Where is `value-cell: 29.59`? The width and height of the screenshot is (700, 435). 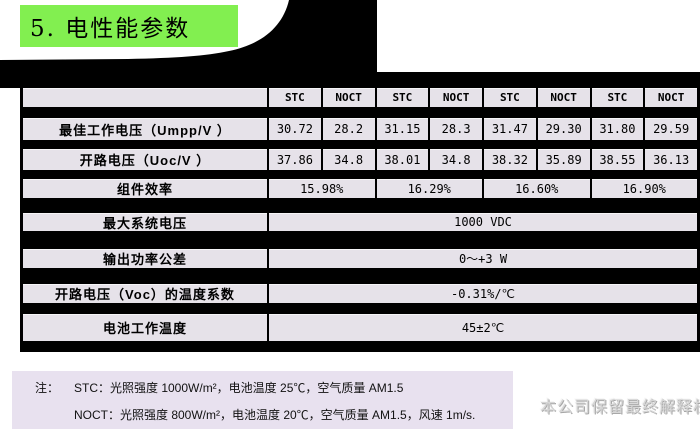 value-cell: 29.59 is located at coordinates (670, 129).